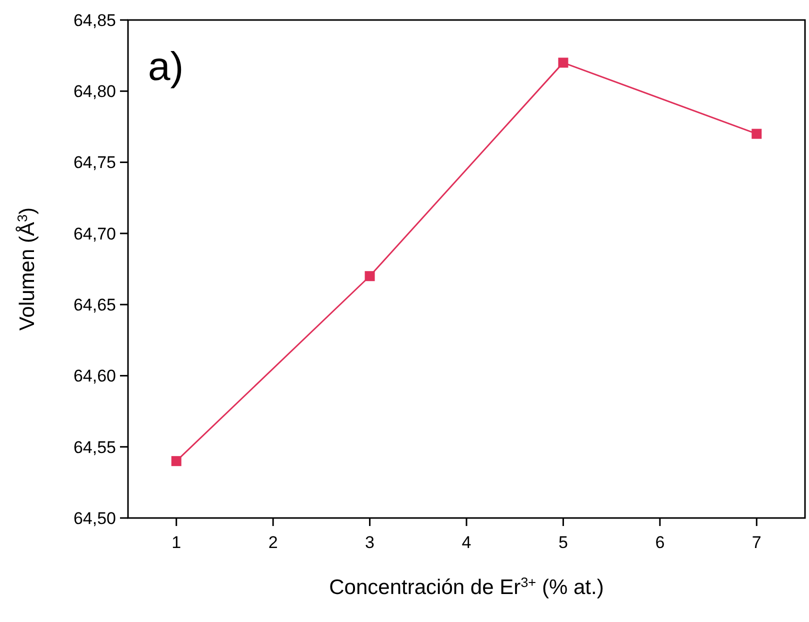 The image size is (809, 622). What do you see at coordinates (757, 542) in the screenshot?
I see `x-tick-label: 7` at bounding box center [757, 542].